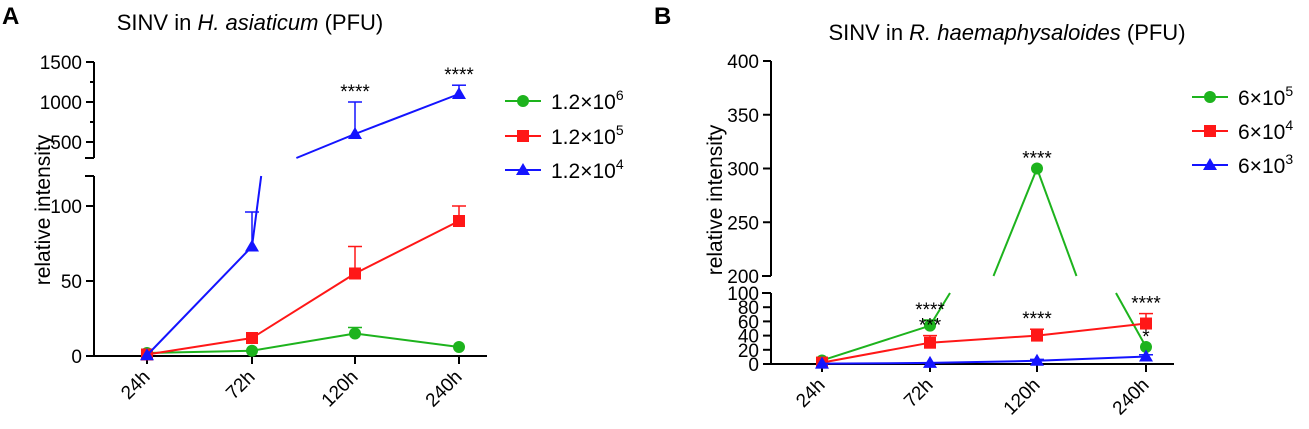 The height and width of the screenshot is (429, 1309). What do you see at coordinates (743, 277) in the screenshot?
I see `y-tick-label: 200` at bounding box center [743, 277].